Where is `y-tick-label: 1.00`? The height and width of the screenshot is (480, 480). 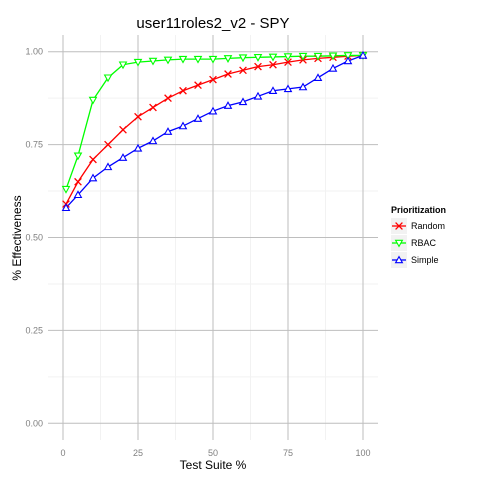
y-tick-label: 1.00 is located at coordinates (34, 52).